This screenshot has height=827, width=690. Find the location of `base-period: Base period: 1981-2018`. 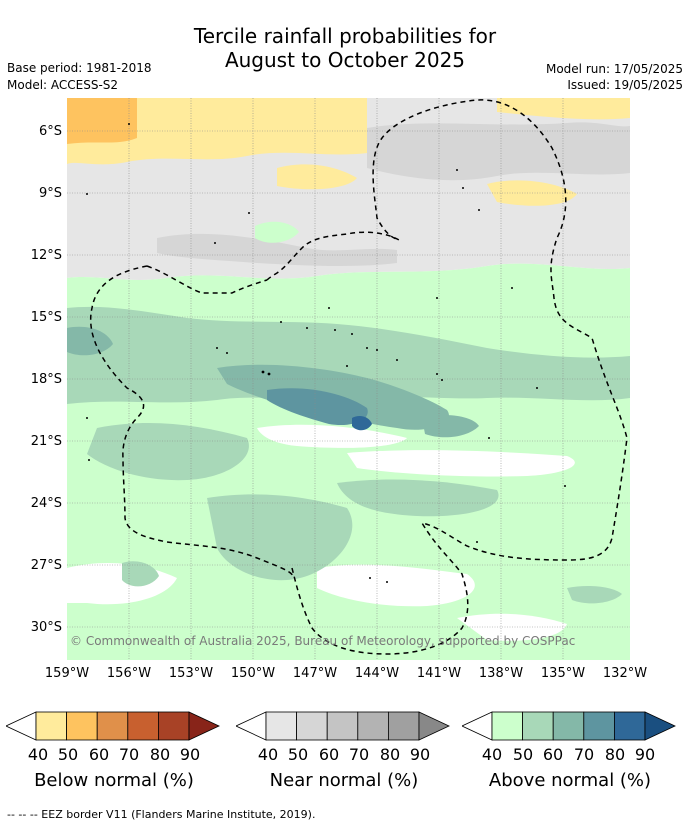

base-period: Base period: 1981-2018 is located at coordinates (79, 68).